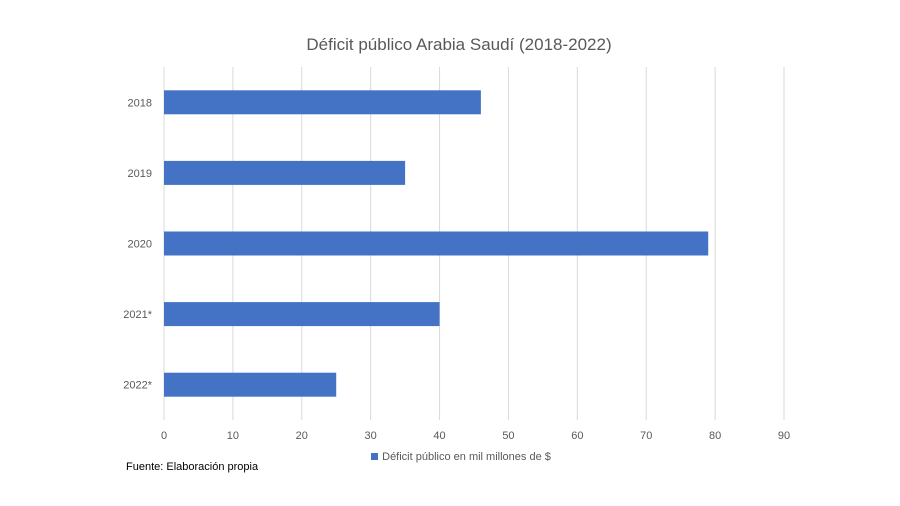 The width and height of the screenshot is (900, 506). Describe the element at coordinates (439, 436) in the screenshot. I see `x-tick-label: 40` at that location.